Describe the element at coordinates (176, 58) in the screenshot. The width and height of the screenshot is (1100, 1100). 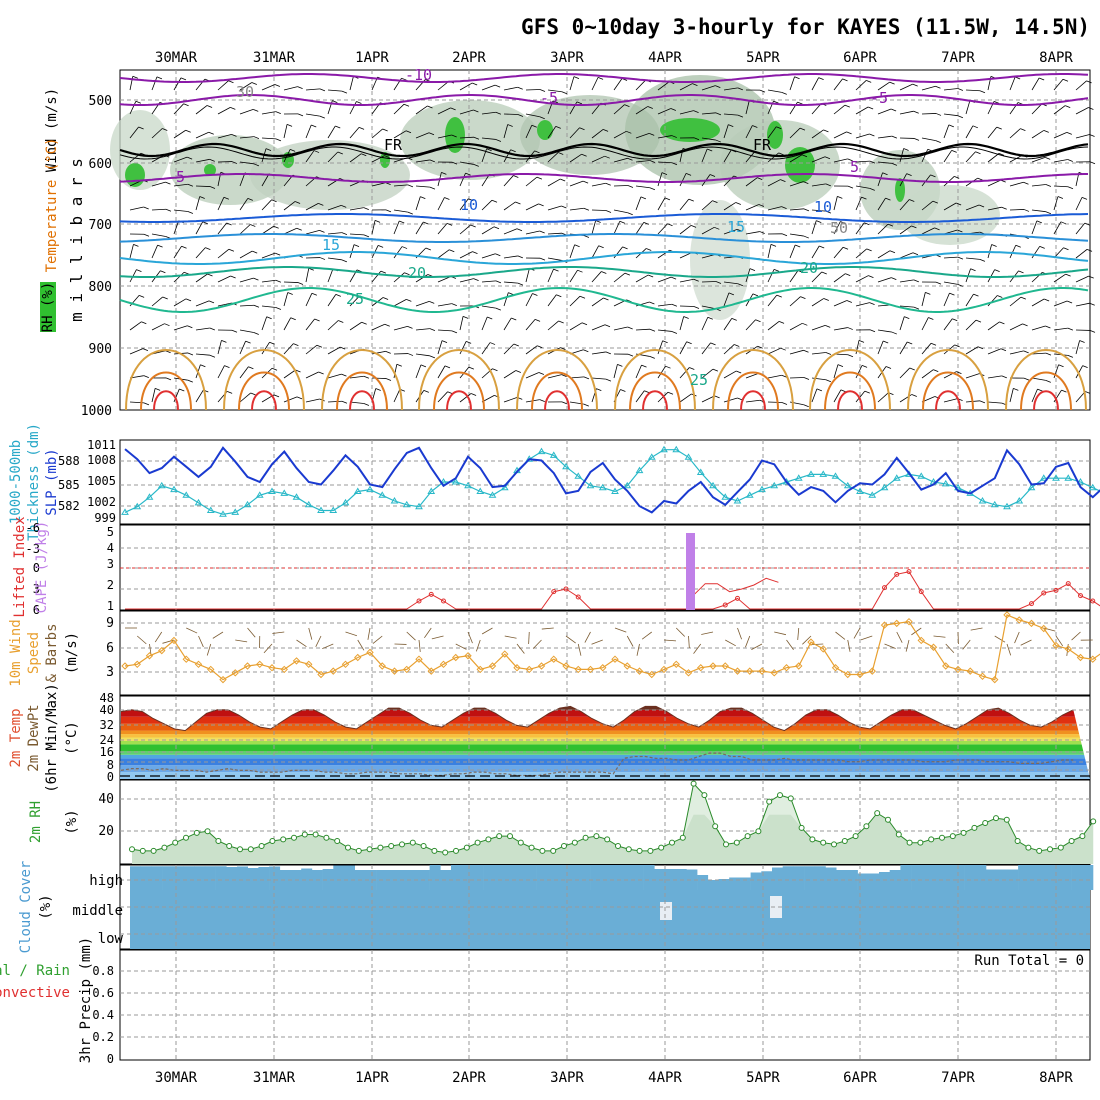
I see `date-label-top: 30MAR` at that location.